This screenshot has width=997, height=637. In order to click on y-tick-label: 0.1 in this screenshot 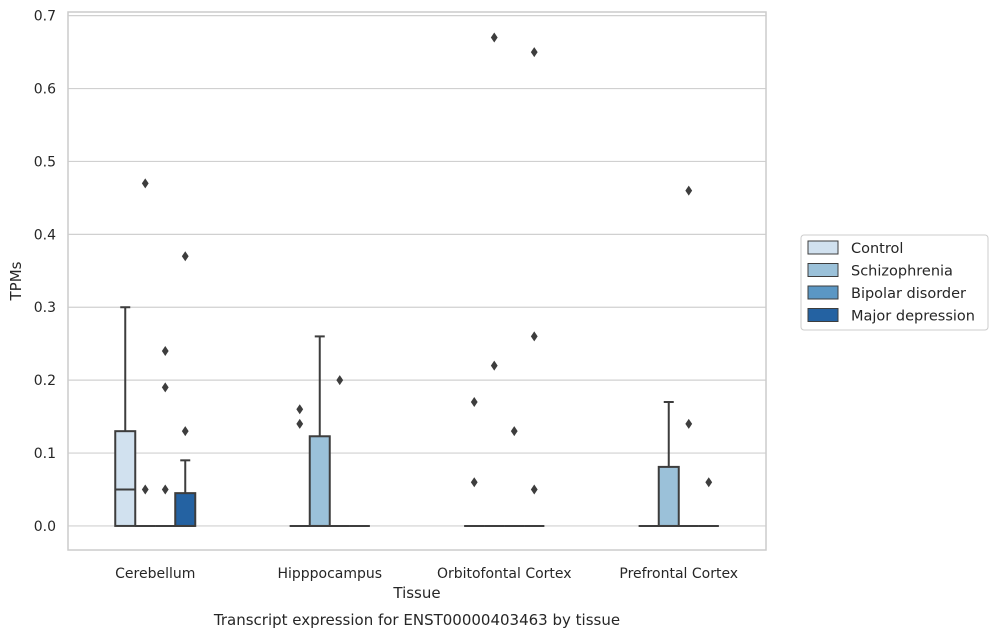, I will do `click(45, 454)`.